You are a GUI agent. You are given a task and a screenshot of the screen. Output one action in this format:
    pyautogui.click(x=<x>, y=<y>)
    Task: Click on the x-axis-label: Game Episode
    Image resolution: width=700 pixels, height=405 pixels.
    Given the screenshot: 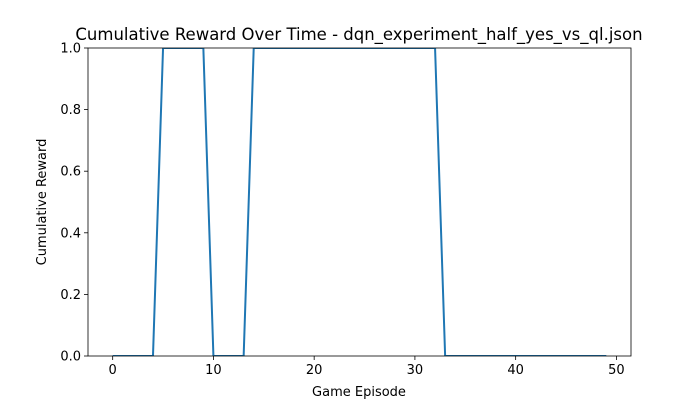 What is the action you would take?
    pyautogui.click(x=359, y=392)
    